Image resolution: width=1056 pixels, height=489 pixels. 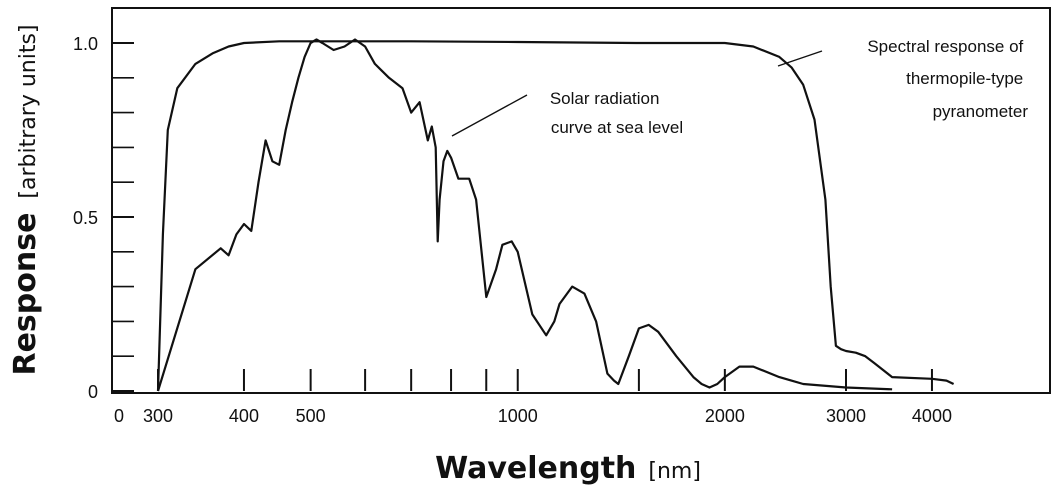 I want to click on y-axis-title-unit: [arbitrary units], so click(x=28, y=111).